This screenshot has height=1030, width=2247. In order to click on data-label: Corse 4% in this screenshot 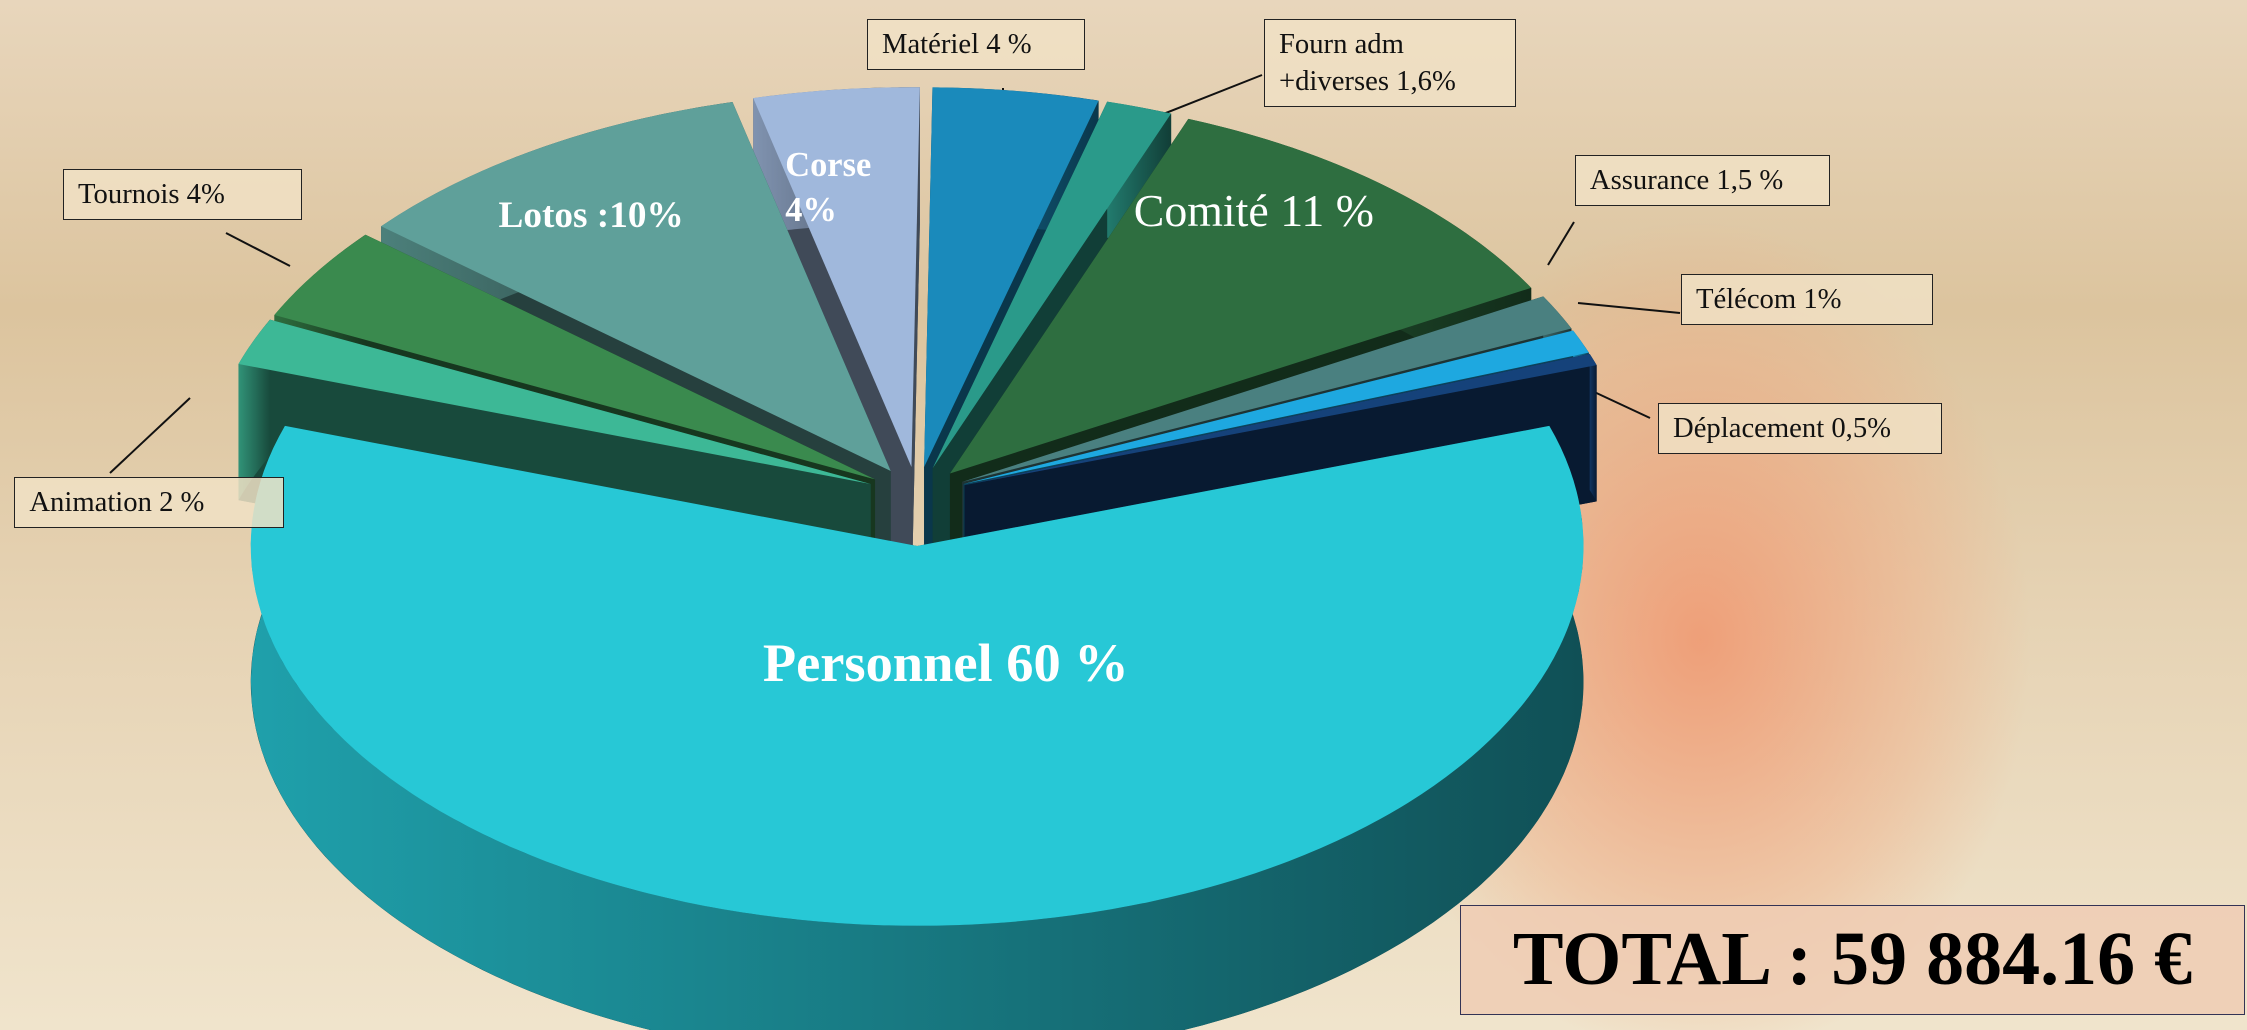, I will do `click(828, 187)`.